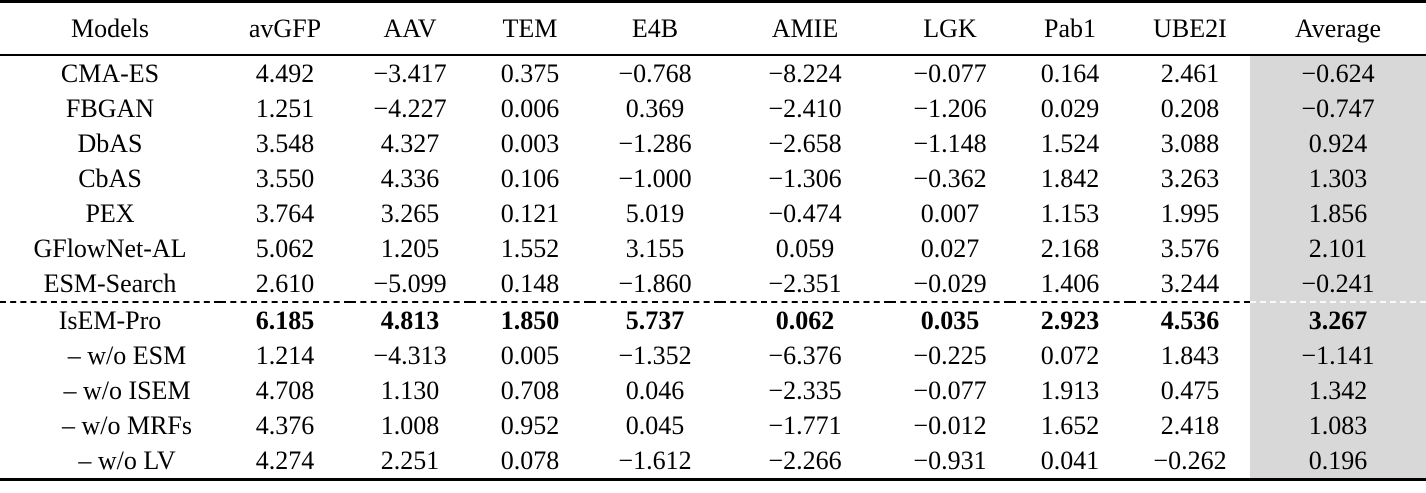 This screenshot has width=1426, height=493. I want to click on value-cell-average: 2.101, so click(1338, 248).